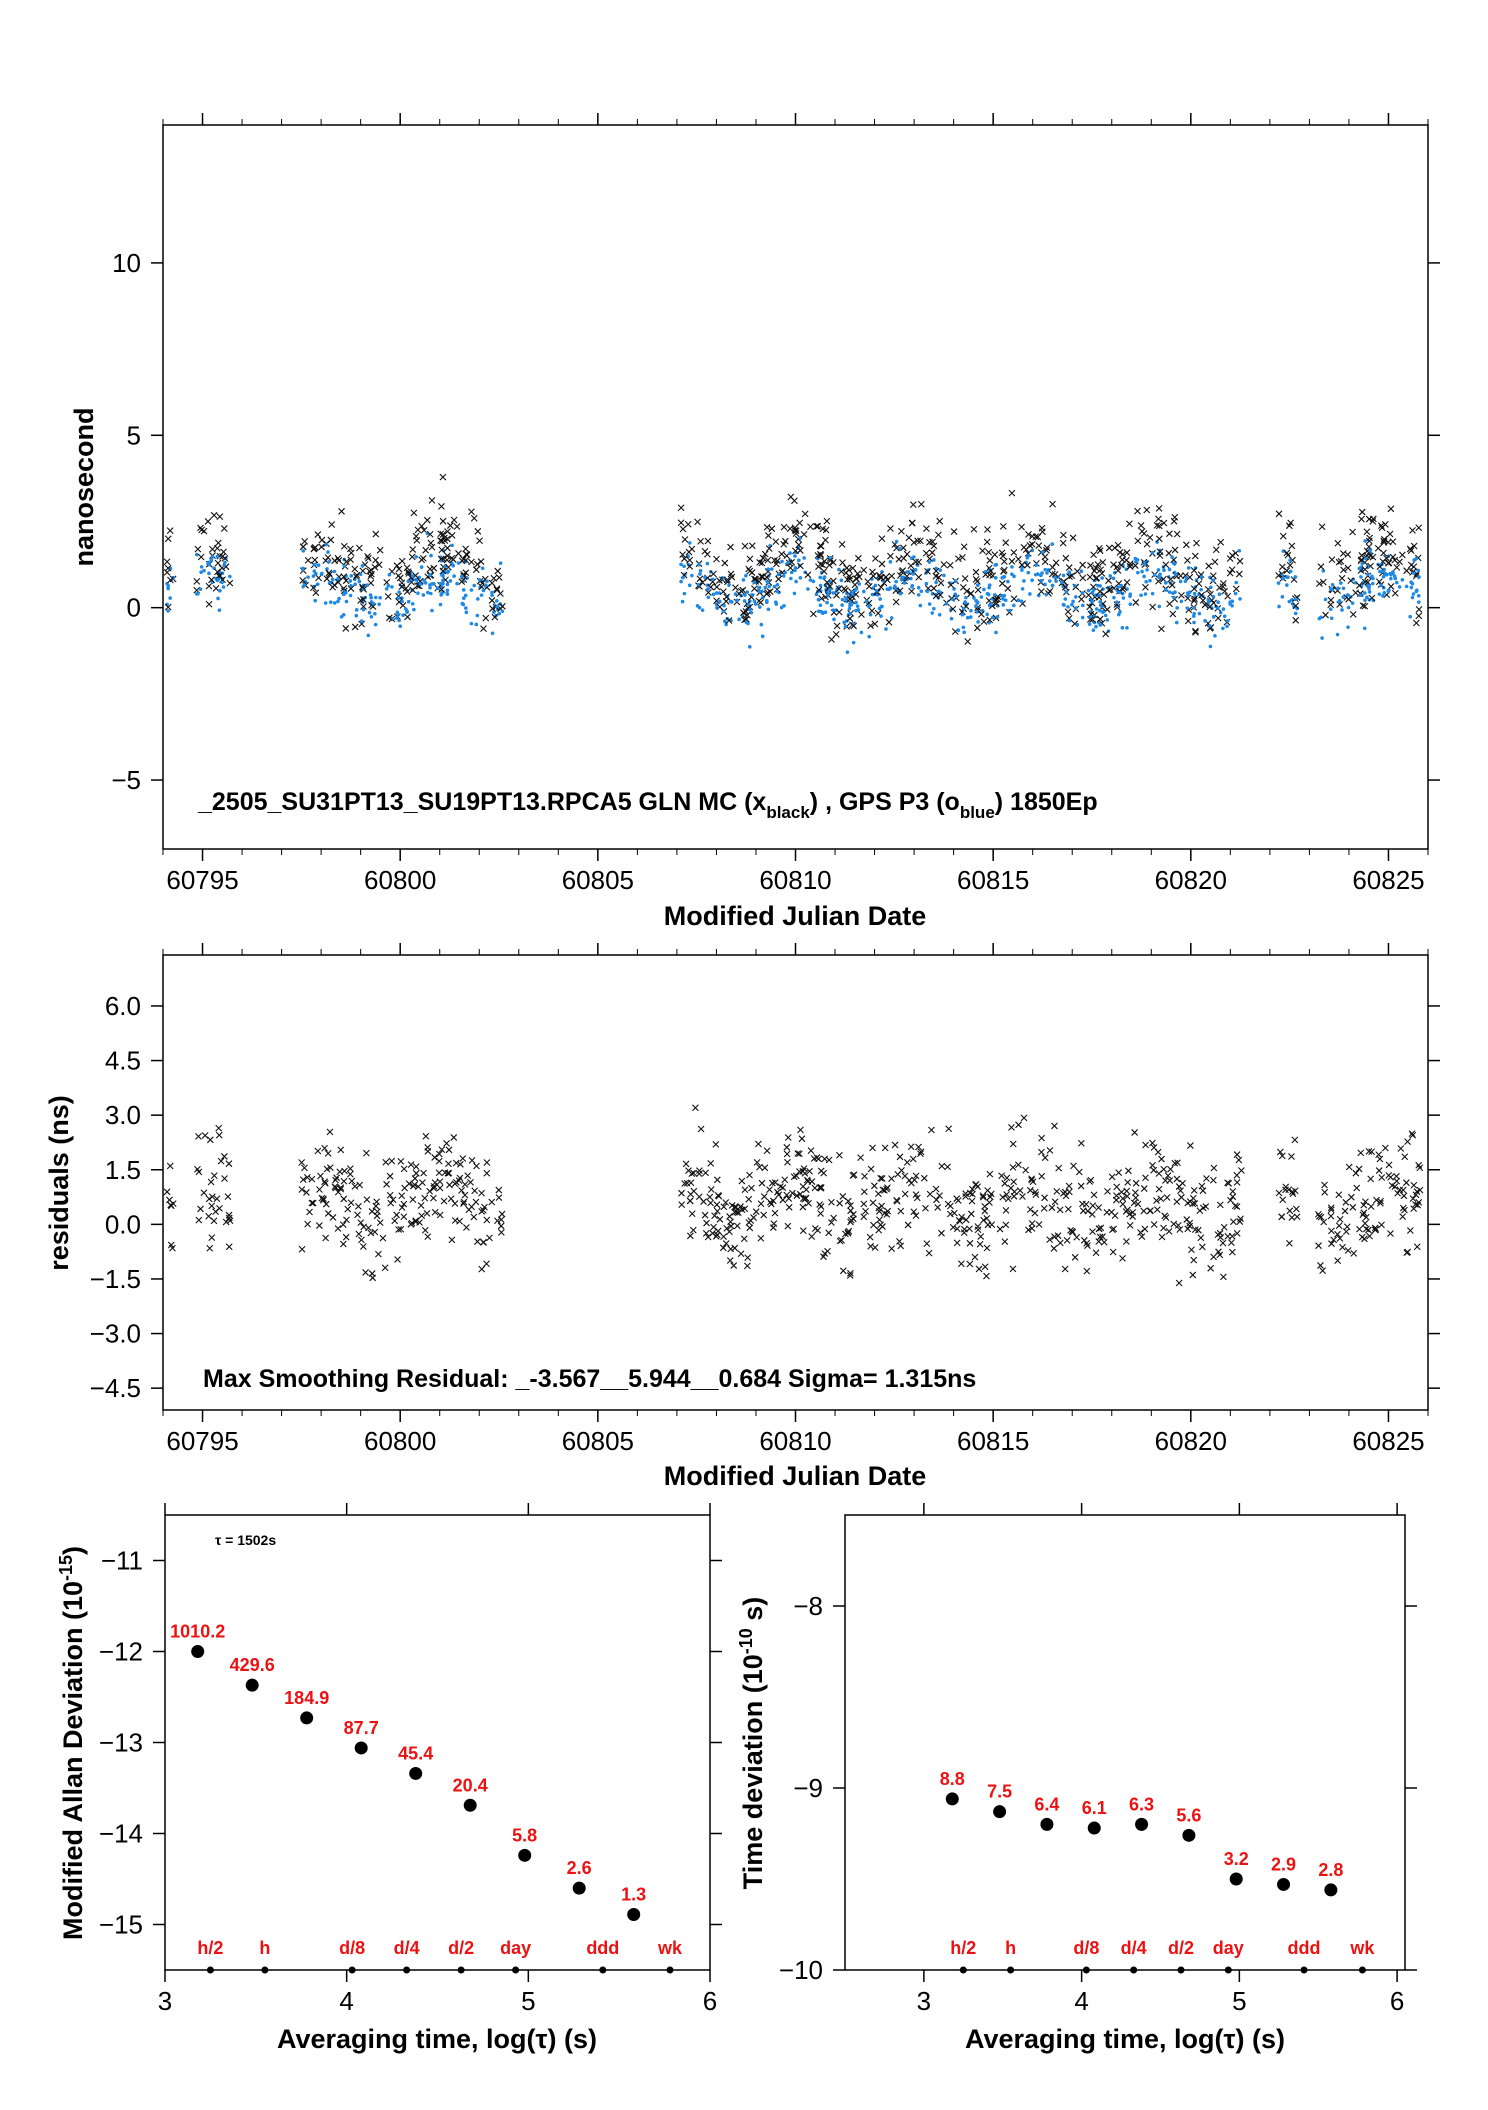  Describe the element at coordinates (72, 1743) in the screenshot. I see `plot3-ylabel: Modified Allan Deviation (10-15)` at that location.